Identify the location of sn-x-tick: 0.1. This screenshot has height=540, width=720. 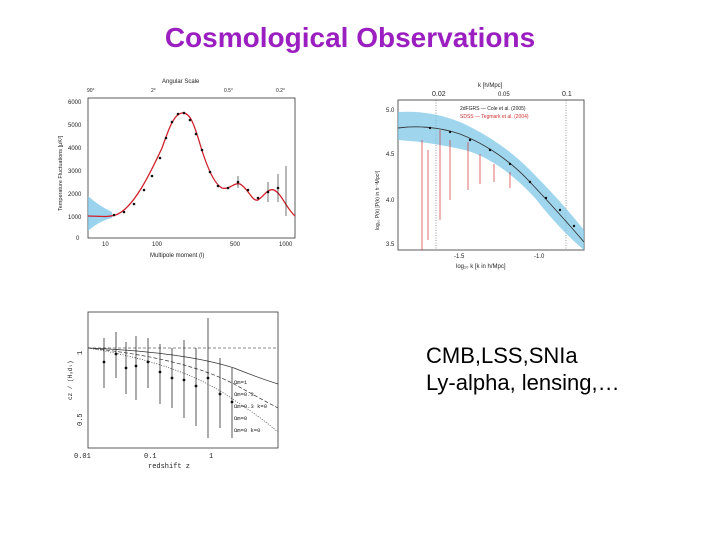
(150, 457).